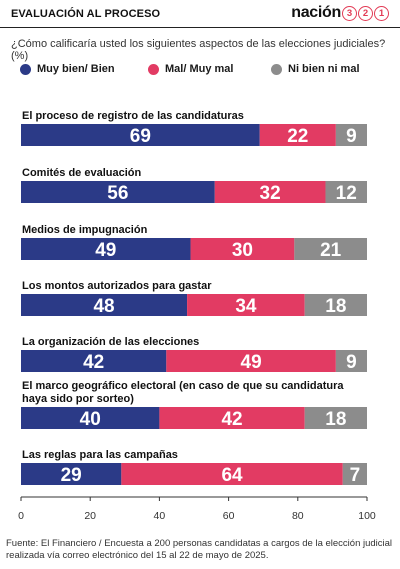 This screenshot has height=569, width=400. I want to click on legend-item-ni: Ni bien ni mal, so click(315, 69).